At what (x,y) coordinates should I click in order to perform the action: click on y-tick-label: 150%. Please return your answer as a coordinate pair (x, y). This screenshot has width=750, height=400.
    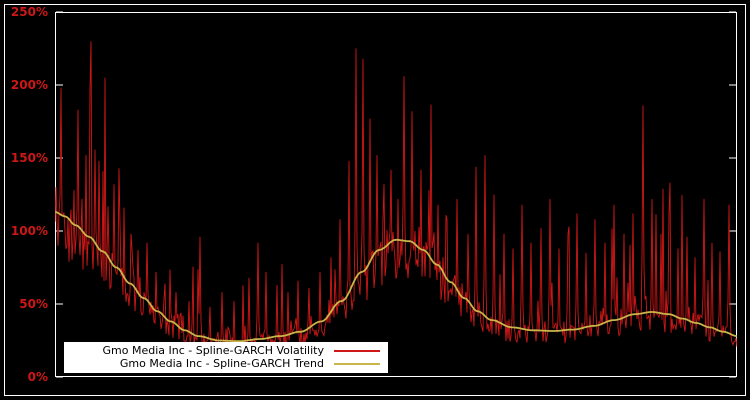
    Looking at the image, I should click on (29, 158).